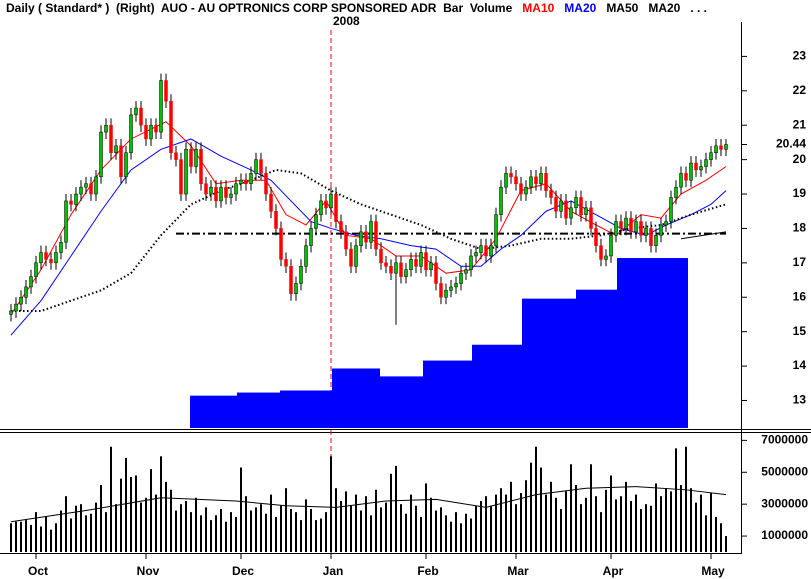 This screenshot has height=579, width=811. I want to click on x-tick-label: Dec, so click(243, 571).